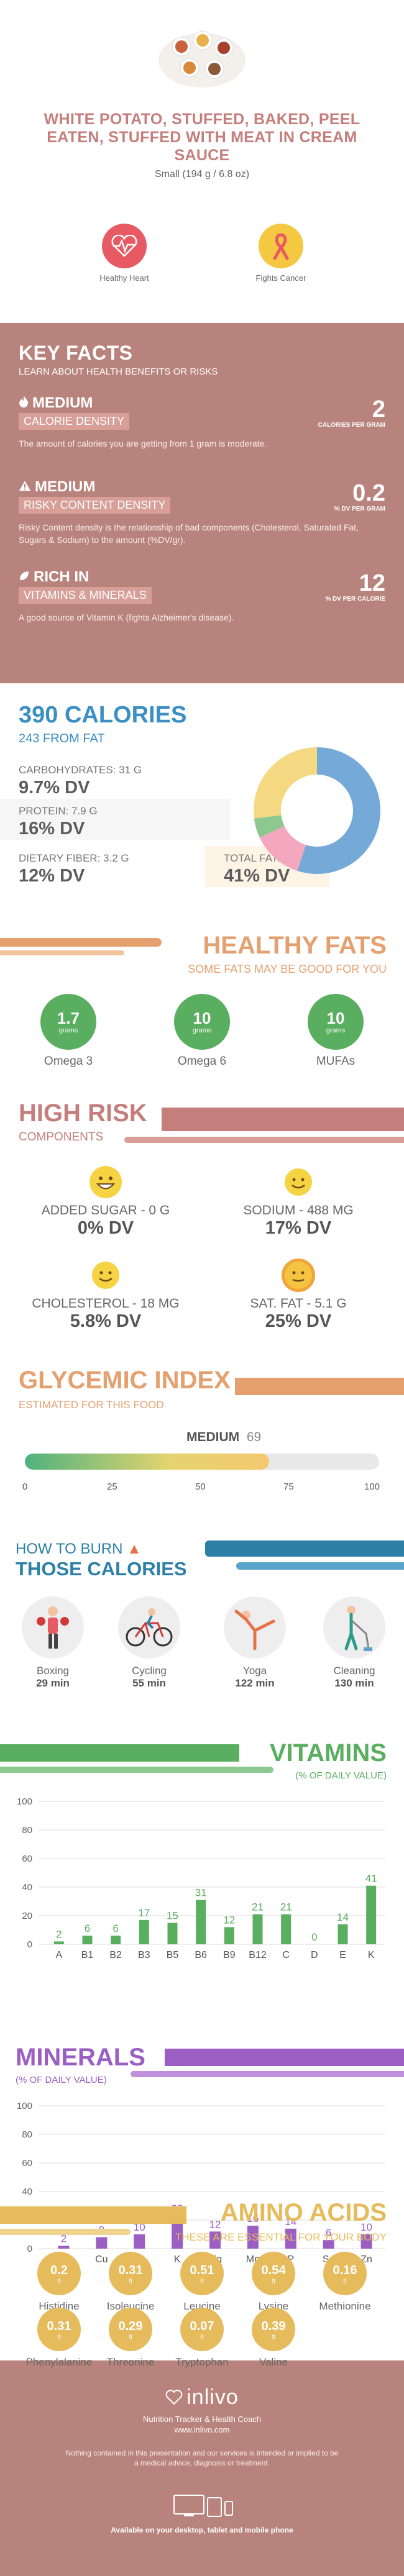  Describe the element at coordinates (355, 599) in the screenshot. I see `fact-unit: % DV PER CALORIE` at that location.